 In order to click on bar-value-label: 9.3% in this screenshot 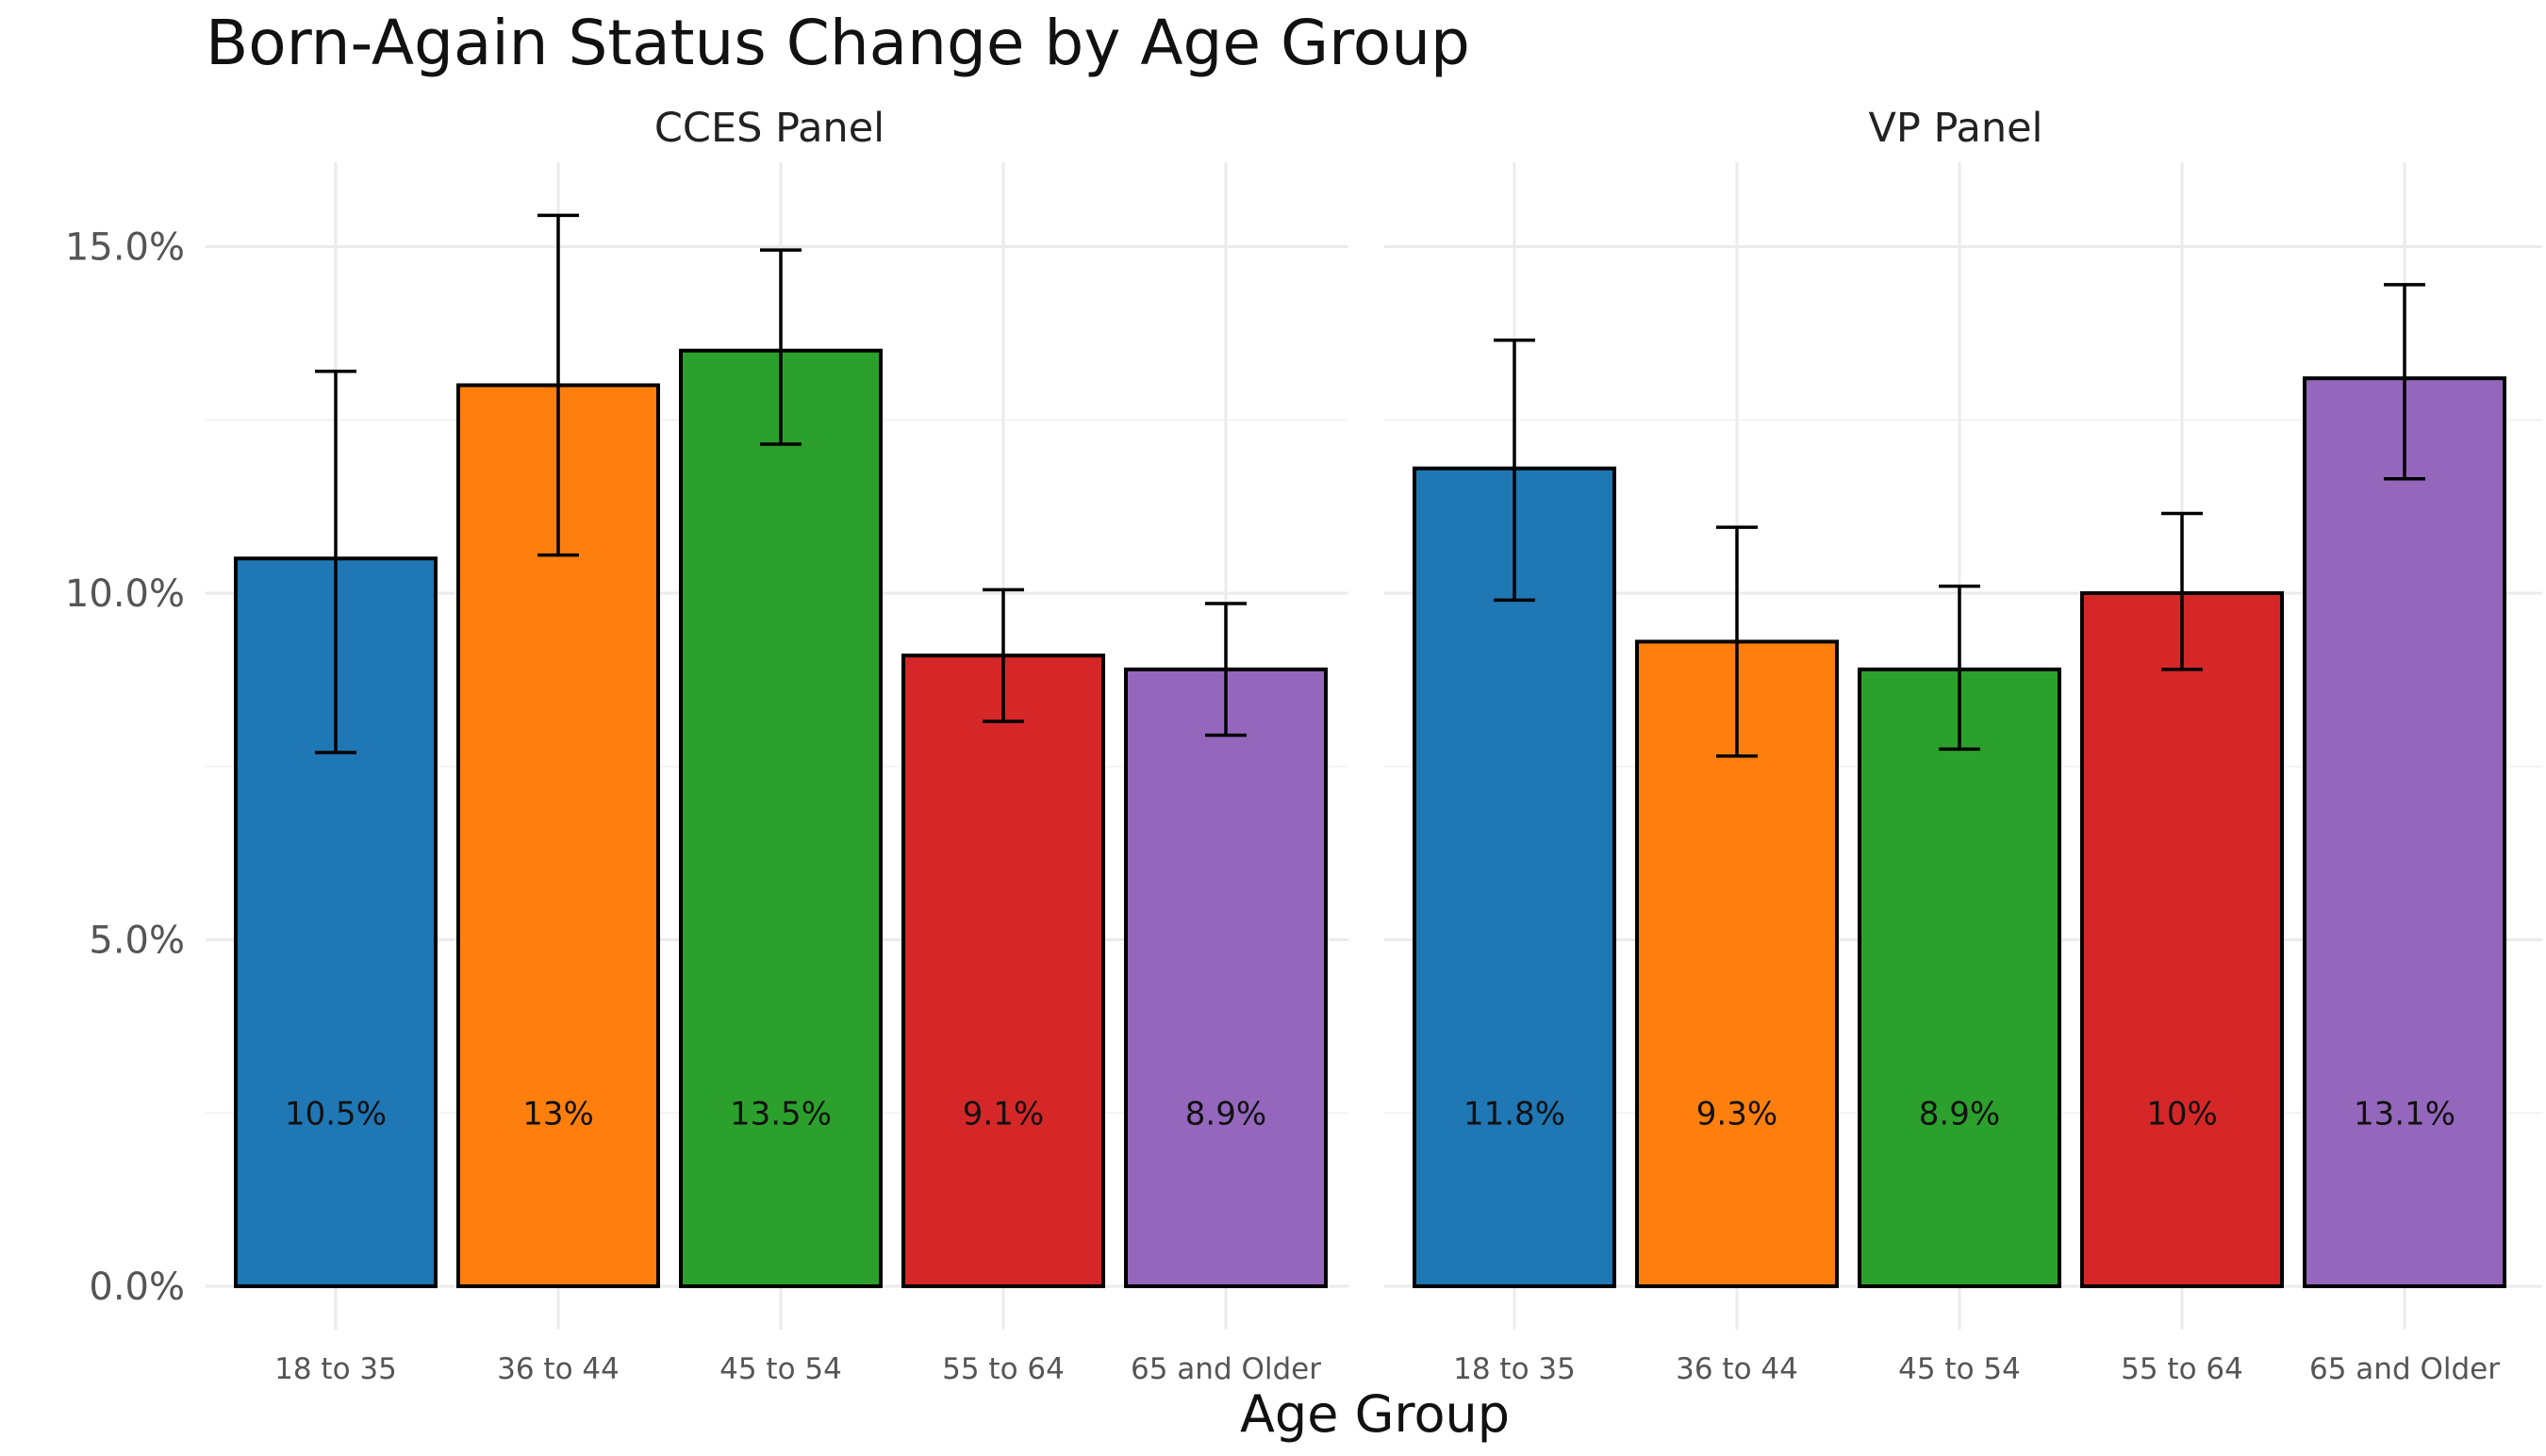, I will do `click(1736, 1114)`.